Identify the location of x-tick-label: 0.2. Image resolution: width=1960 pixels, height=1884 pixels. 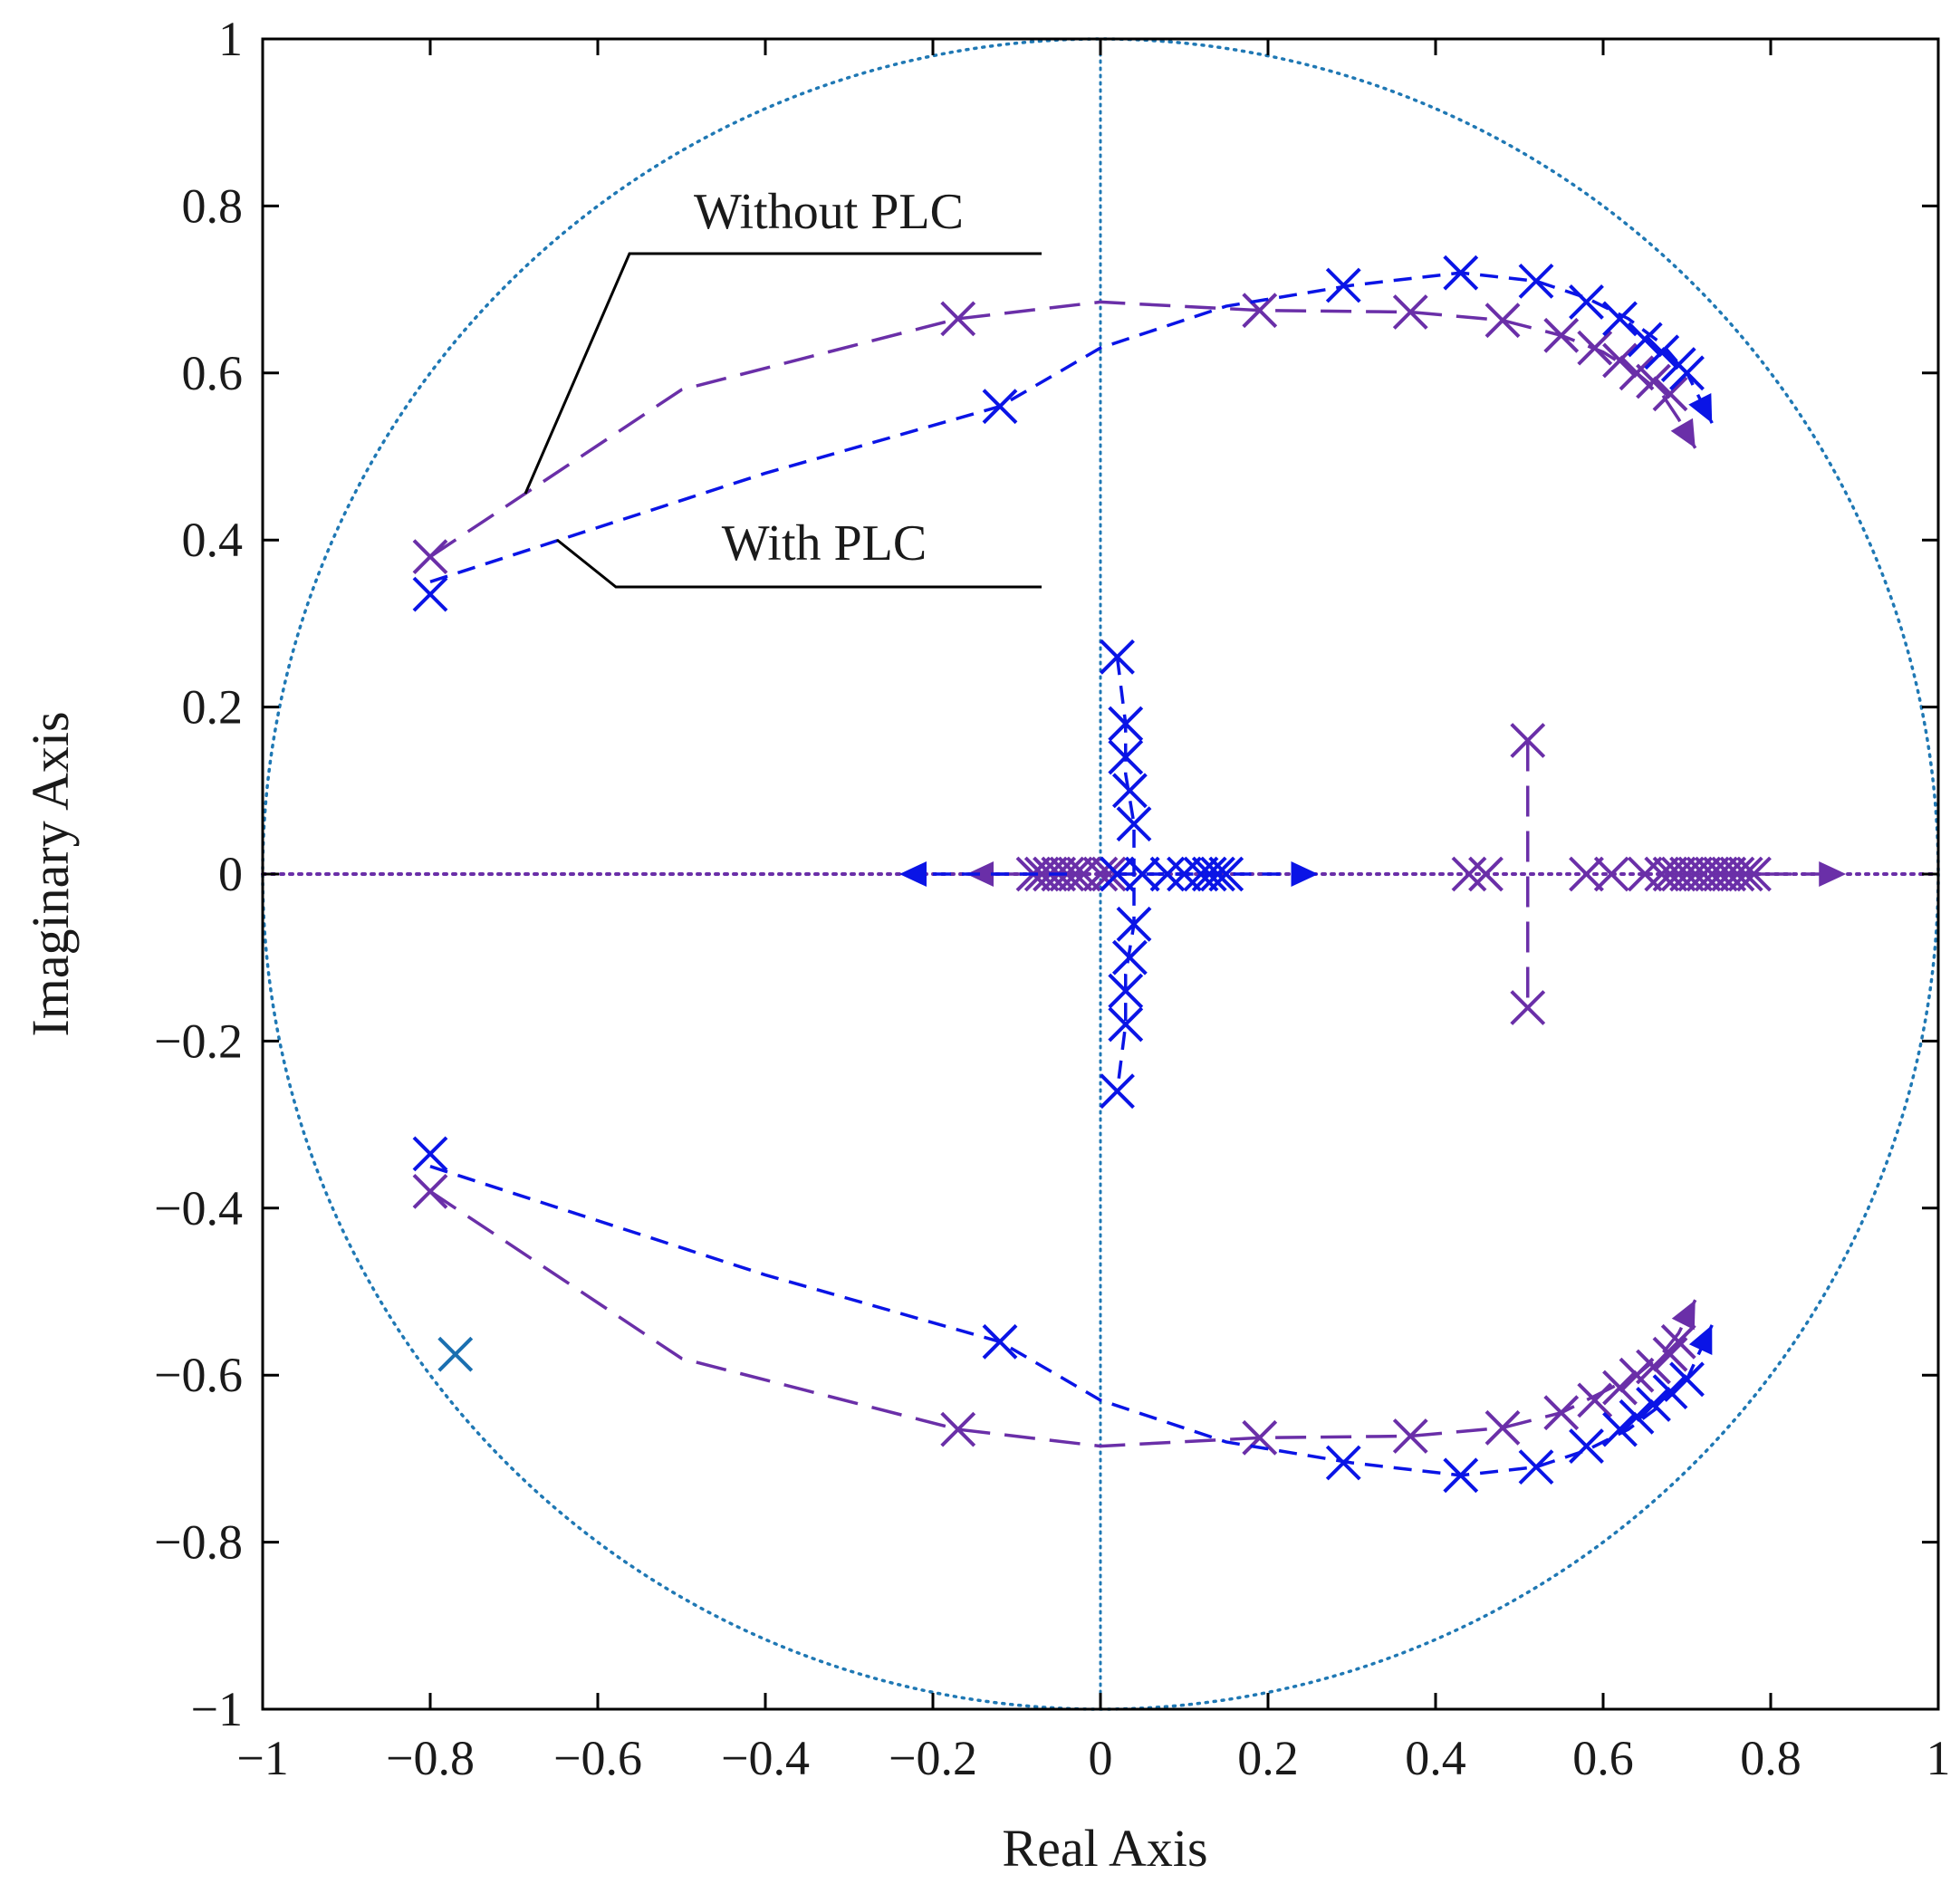
(1268, 1758).